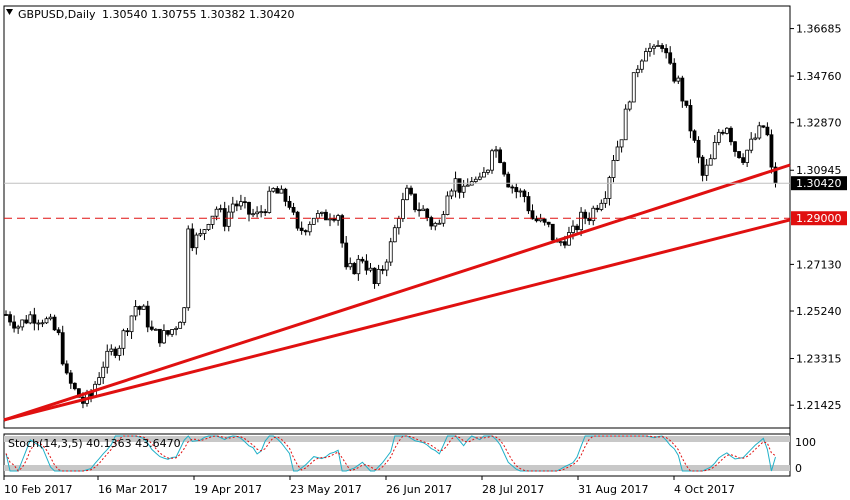 Image resolution: width=850 pixels, height=500 pixels. I want to click on ohlc-label: 1.30540 1.30755 1.30382 1.30420, so click(198, 14).